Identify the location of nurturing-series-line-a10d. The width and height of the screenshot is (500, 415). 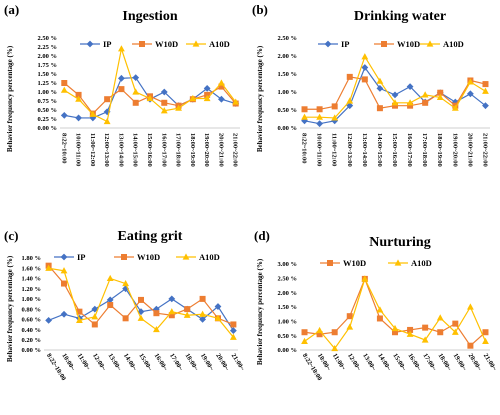
(395, 313).